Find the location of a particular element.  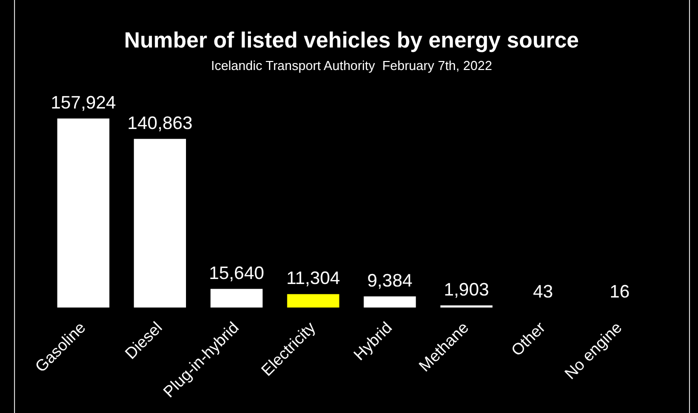

data-label: 15,640 is located at coordinates (236, 272).